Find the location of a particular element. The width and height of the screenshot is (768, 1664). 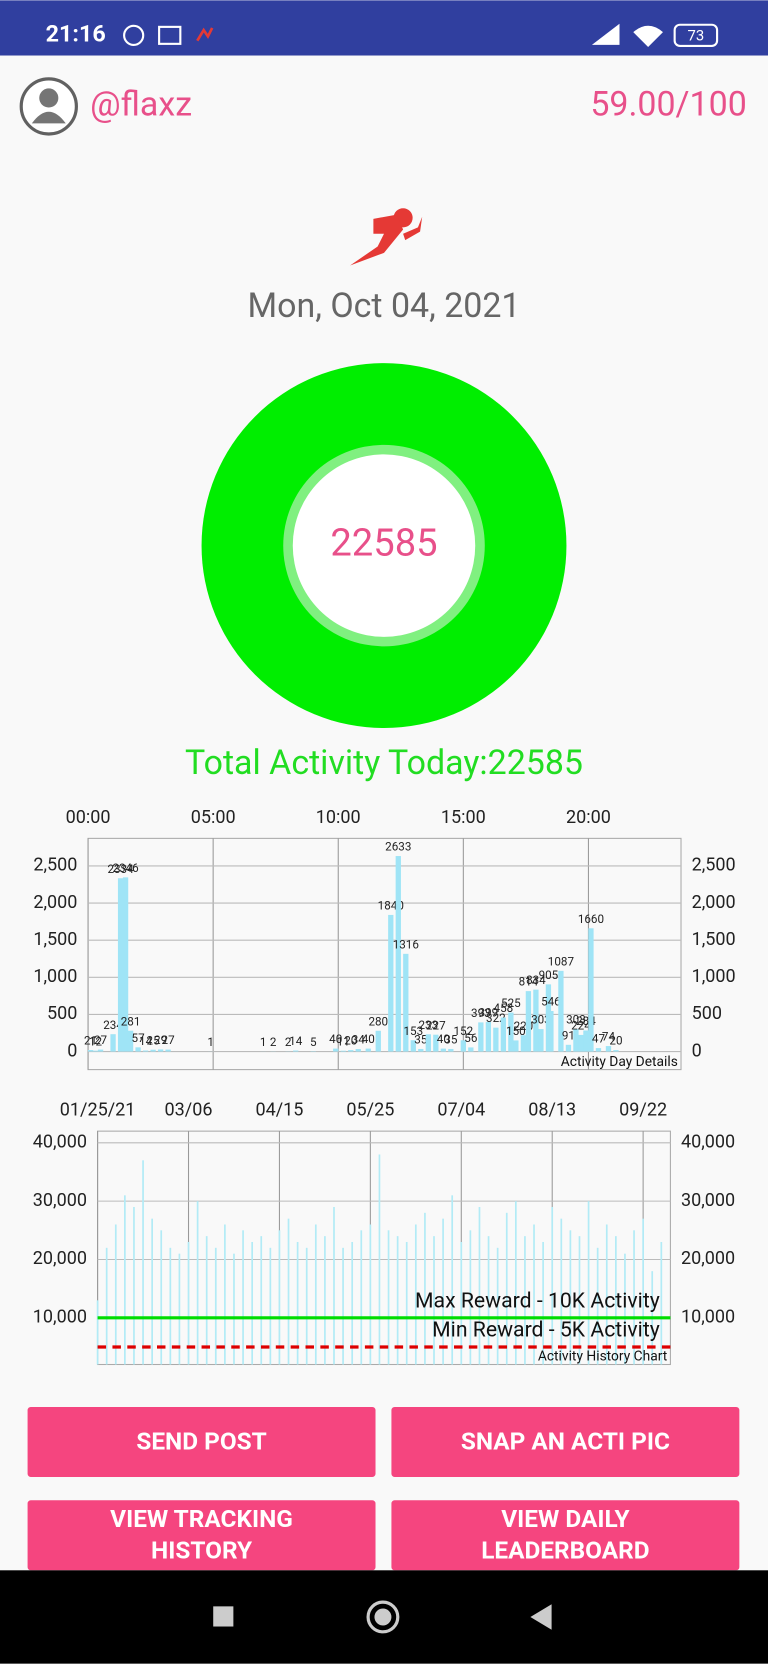

data-label: 458 is located at coordinates (504, 1008).